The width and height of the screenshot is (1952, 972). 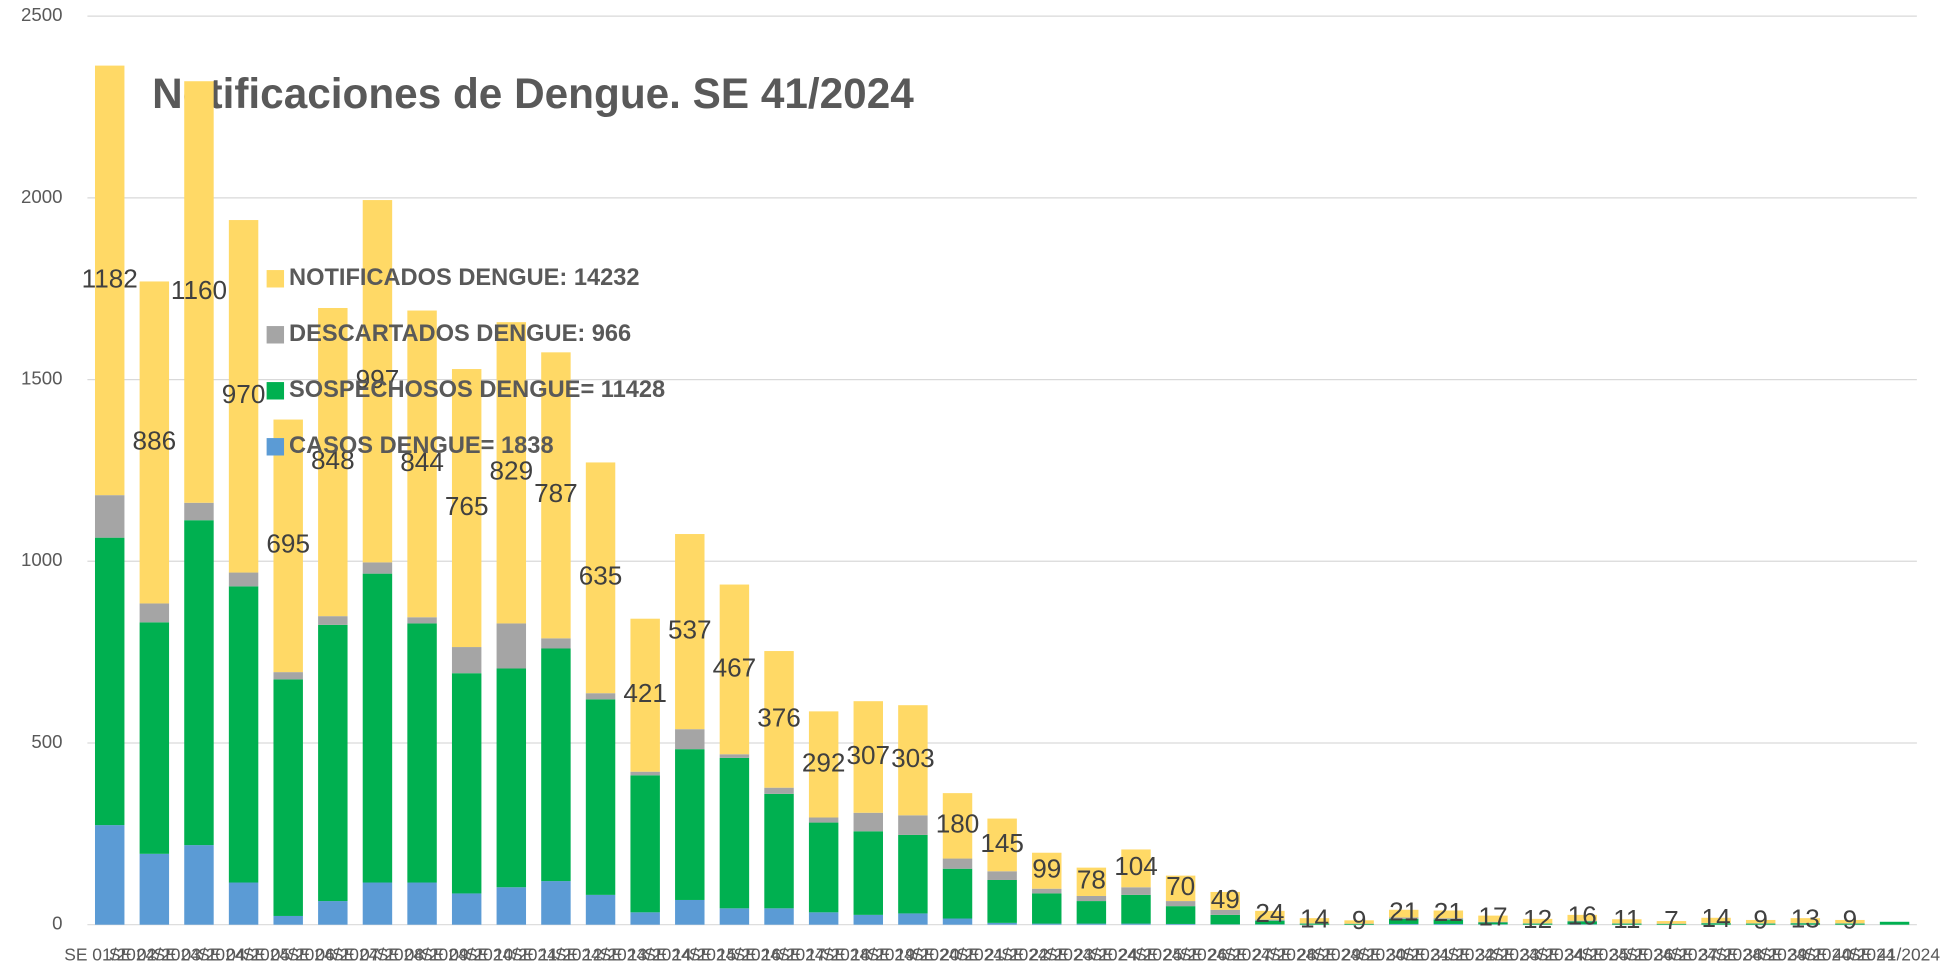 I want to click on legend-label: CASOS DENGUE= 1838, so click(x=421, y=446).